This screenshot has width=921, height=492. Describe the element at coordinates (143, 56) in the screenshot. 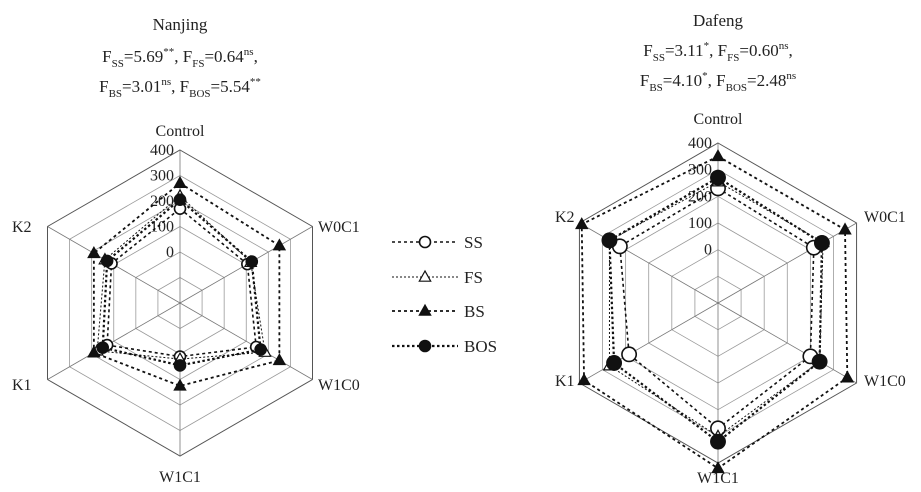

I see `stat-part: =5.69` at that location.